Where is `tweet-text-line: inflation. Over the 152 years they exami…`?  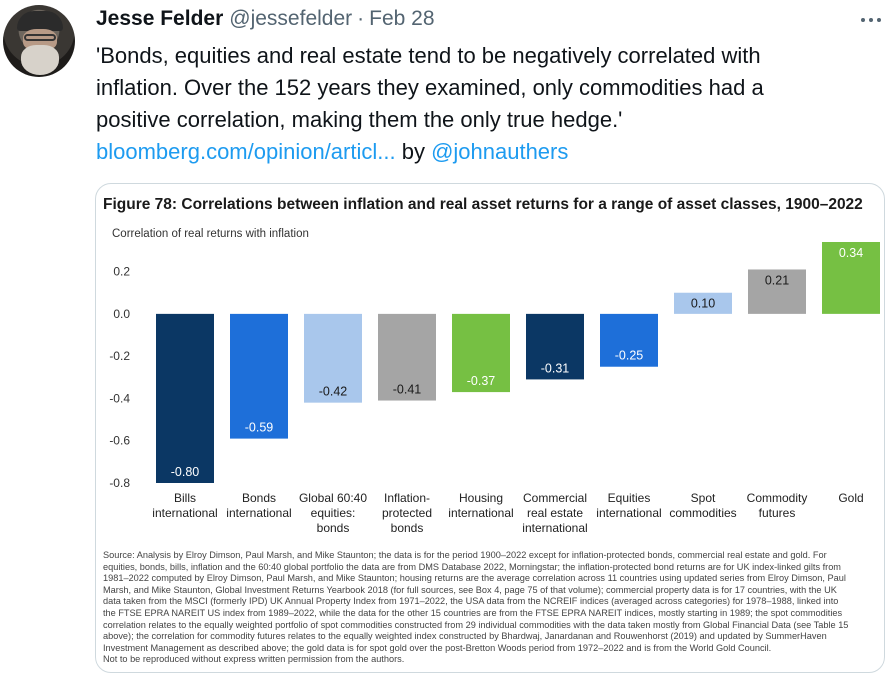 tweet-text-line: inflation. Over the 152 years they exami… is located at coordinates (430, 87).